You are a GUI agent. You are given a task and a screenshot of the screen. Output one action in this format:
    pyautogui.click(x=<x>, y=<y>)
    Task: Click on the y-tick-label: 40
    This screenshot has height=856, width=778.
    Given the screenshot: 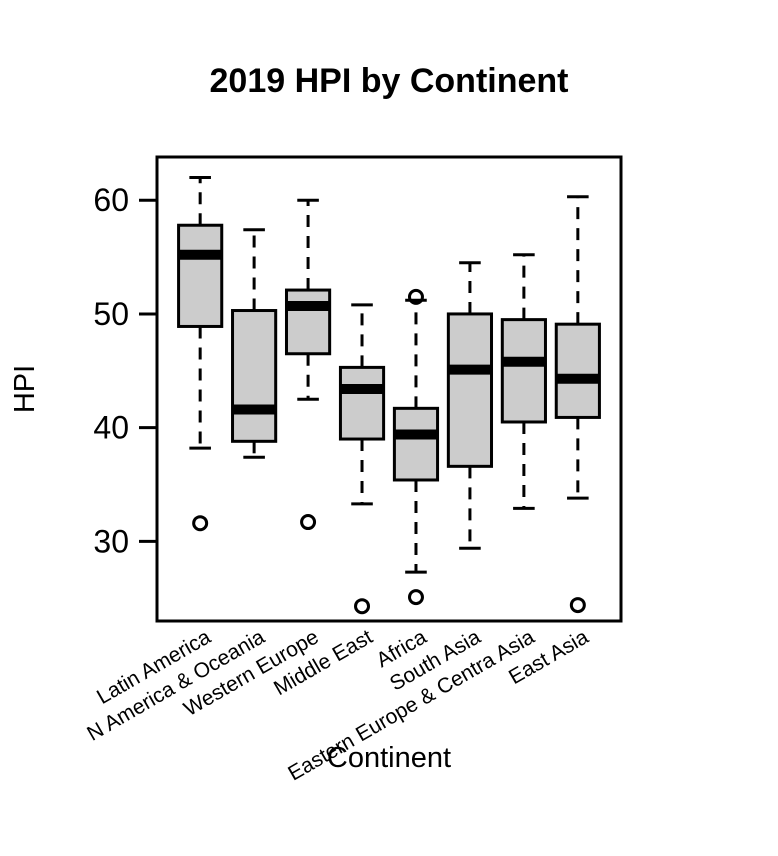 What is the action you would take?
    pyautogui.click(x=111, y=428)
    